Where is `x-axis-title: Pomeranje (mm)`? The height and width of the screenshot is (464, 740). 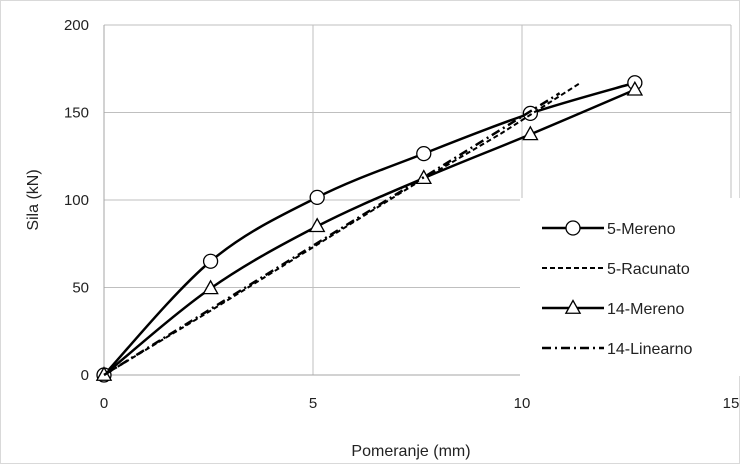
x-axis-title: Pomeranje (mm) is located at coordinates (410, 451).